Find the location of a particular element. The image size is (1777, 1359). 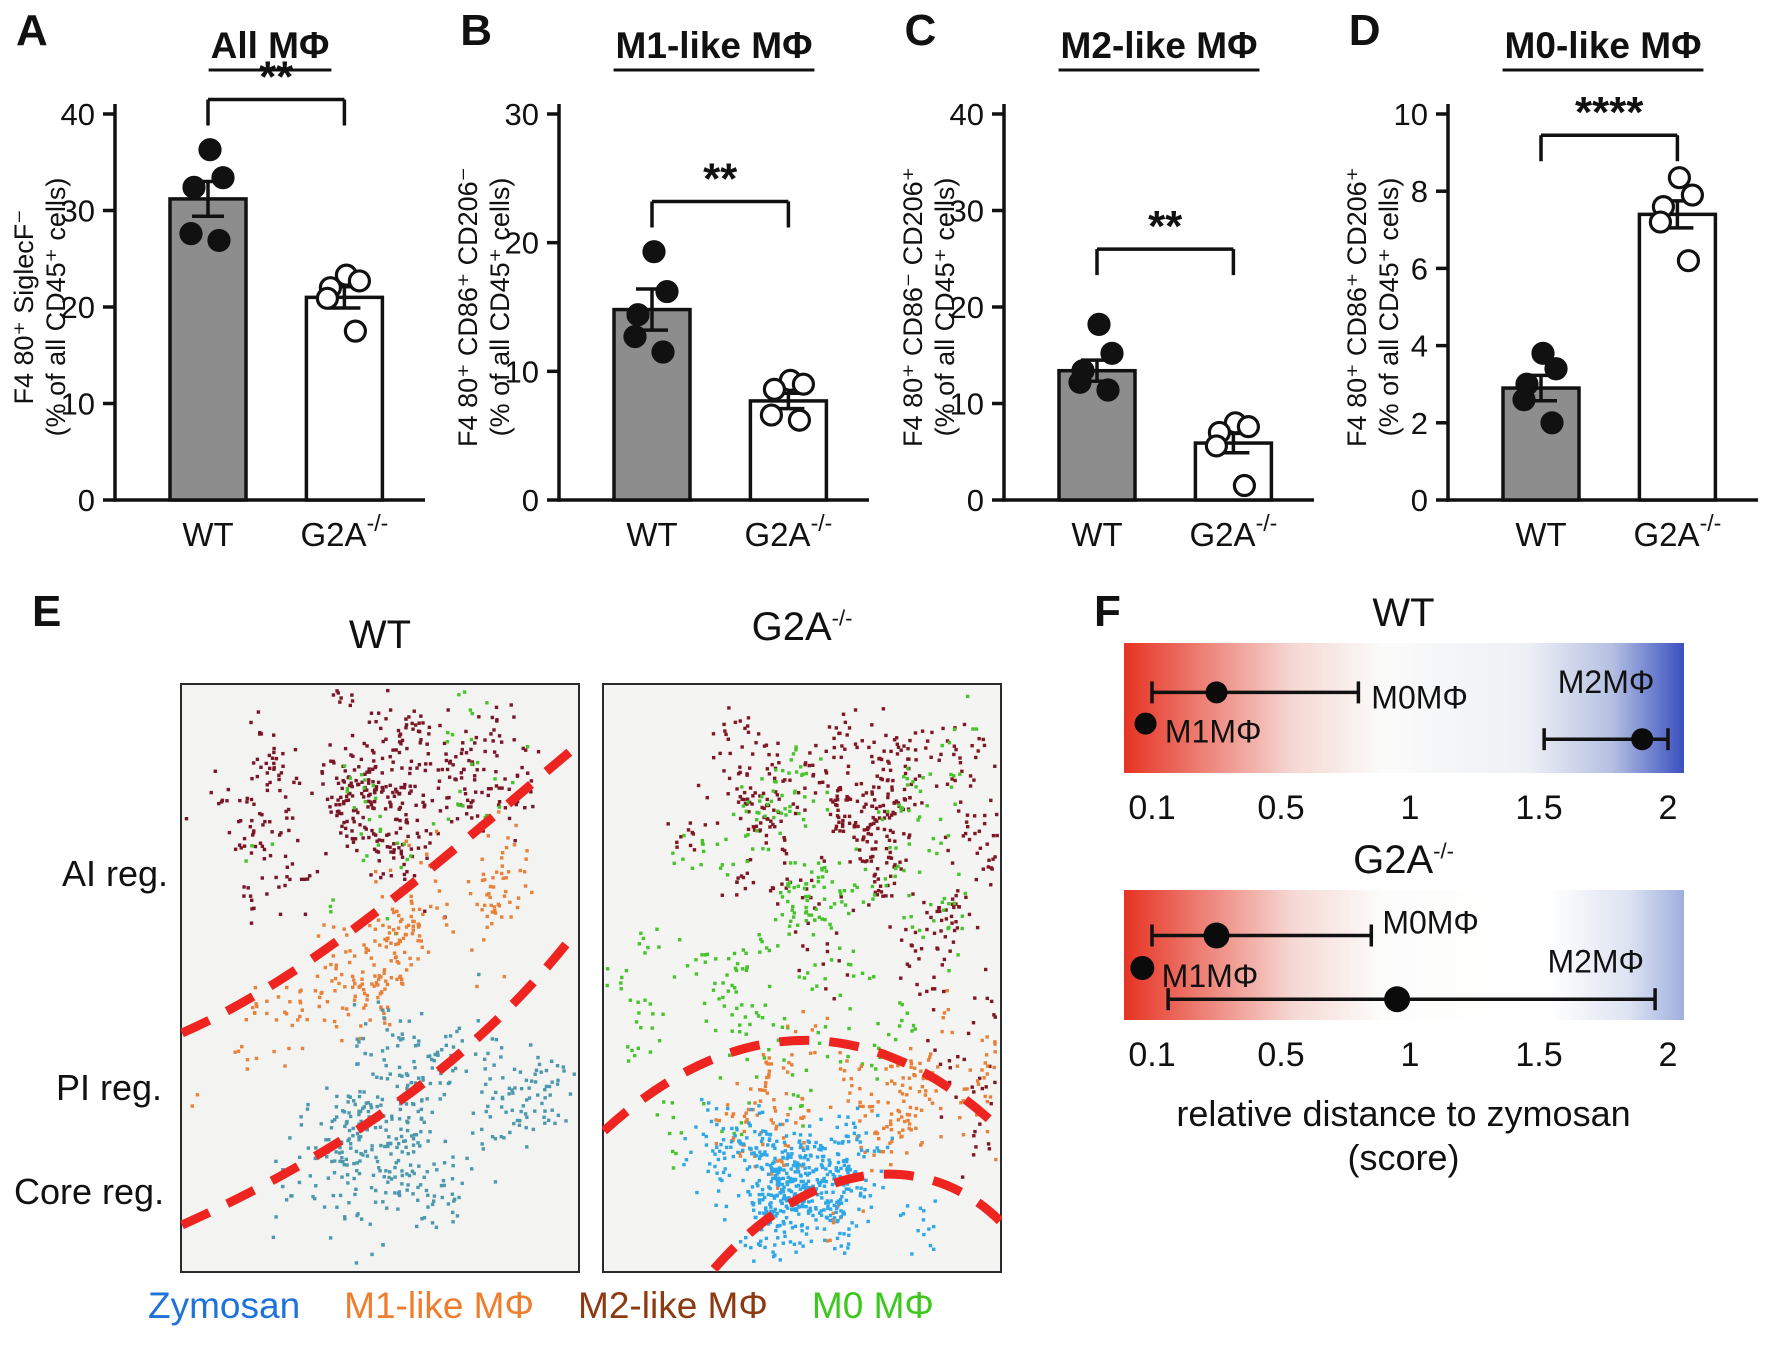

spatial-g2a-title-text: G2A is located at coordinates (791, 627).